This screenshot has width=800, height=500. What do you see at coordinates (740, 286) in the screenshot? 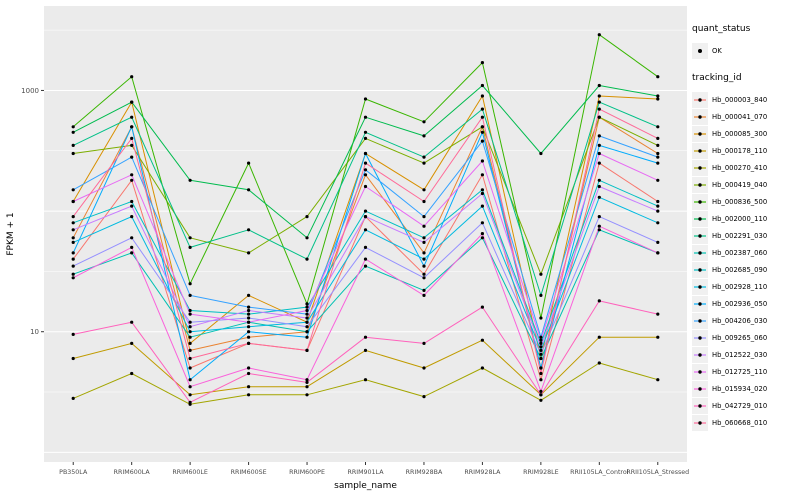
I see `legend-label: Hb_002928_110` at bounding box center [740, 286].